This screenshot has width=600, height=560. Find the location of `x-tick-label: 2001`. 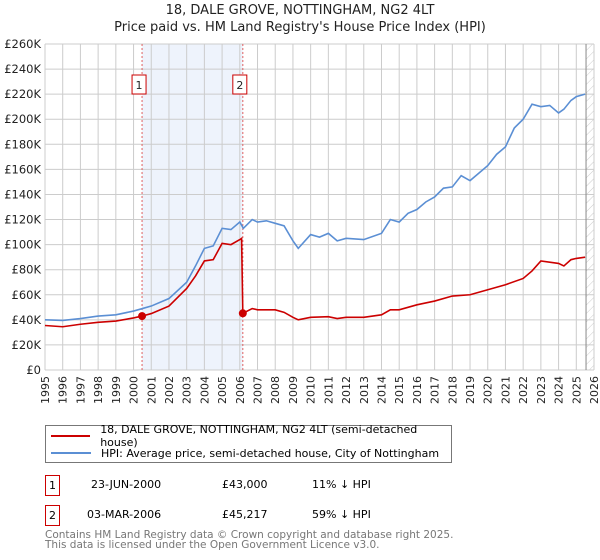

x-tick-label: 2001 is located at coordinates (151, 390).